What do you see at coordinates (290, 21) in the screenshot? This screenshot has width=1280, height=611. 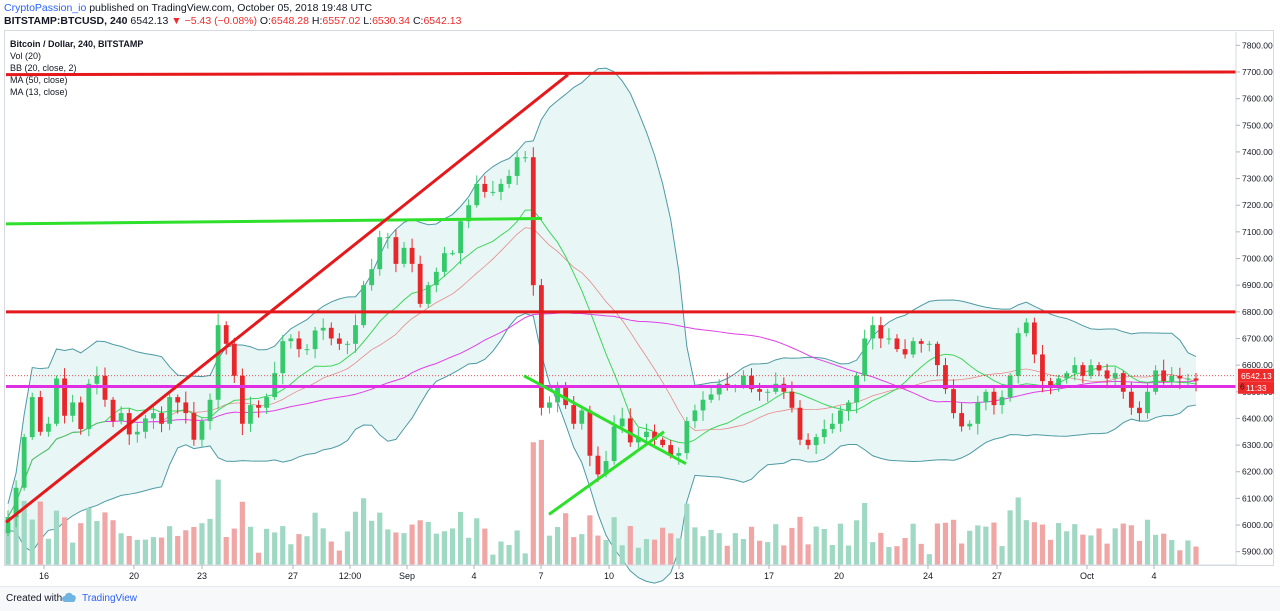 I see `open-value: 6548.28` at bounding box center [290, 21].